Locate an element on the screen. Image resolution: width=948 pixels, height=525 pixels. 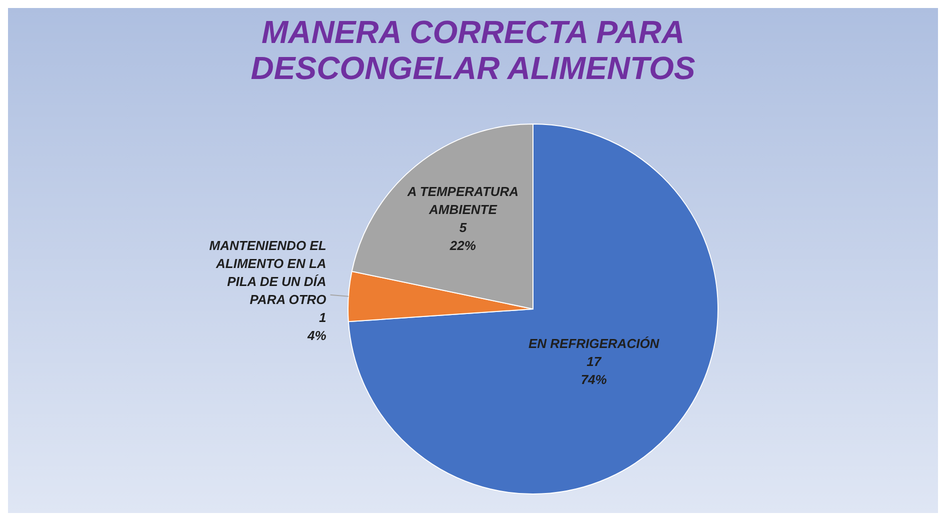
slice-label: MANTENIENDO EL ALIMENTO EN LA PILA DE UN DÍA PARA OTRO is located at coordinates (267, 272).